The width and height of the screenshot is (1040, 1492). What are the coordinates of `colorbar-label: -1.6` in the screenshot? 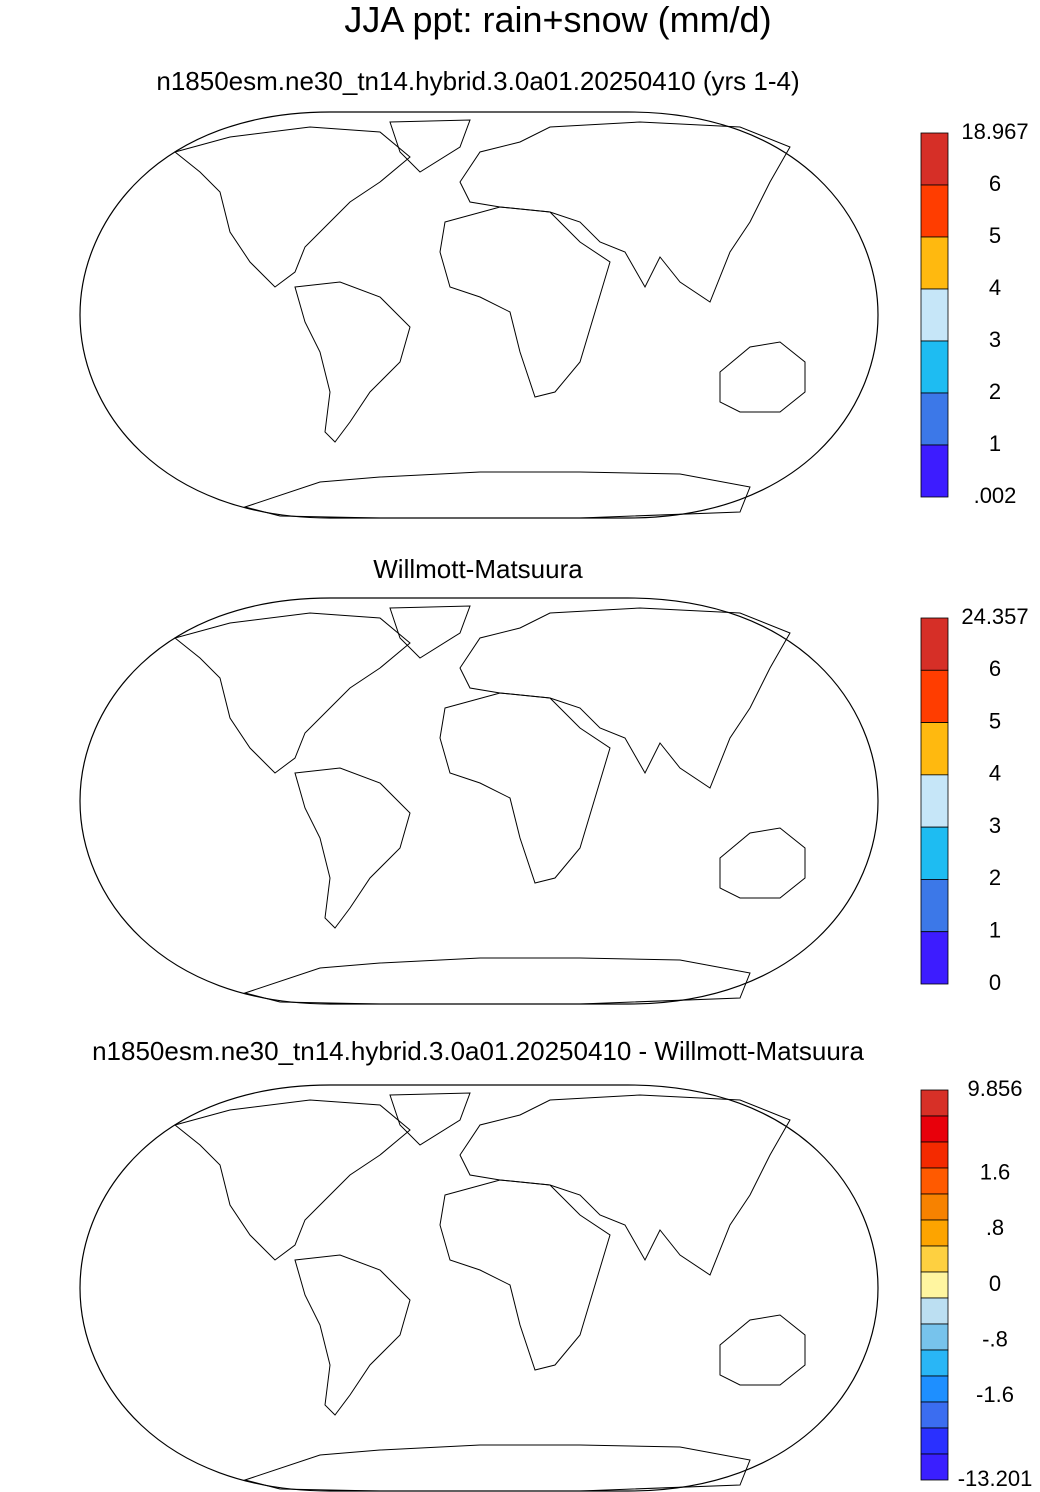 It's located at (995, 1394).